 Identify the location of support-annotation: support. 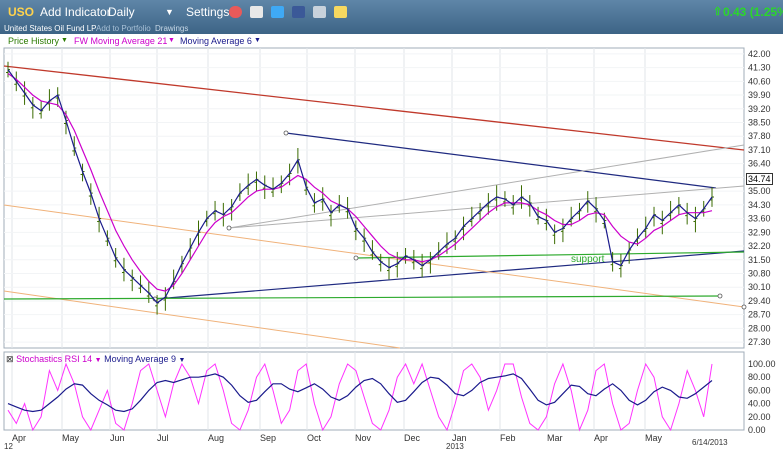
(588, 259).